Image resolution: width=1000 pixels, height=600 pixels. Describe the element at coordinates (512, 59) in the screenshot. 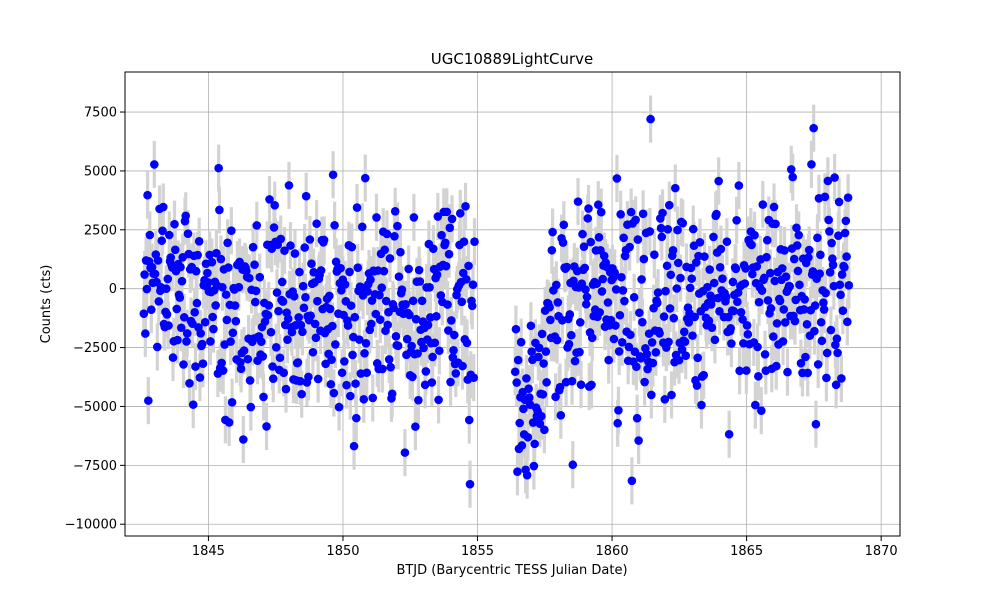

I see `chart-title: UGC10889LightCurve` at that location.